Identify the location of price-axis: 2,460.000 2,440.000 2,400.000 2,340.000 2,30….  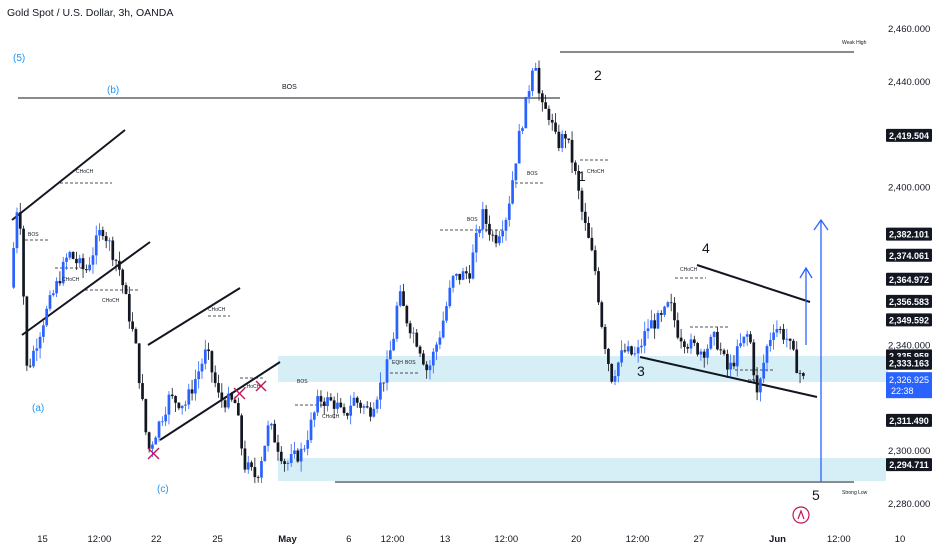
(909, 267).